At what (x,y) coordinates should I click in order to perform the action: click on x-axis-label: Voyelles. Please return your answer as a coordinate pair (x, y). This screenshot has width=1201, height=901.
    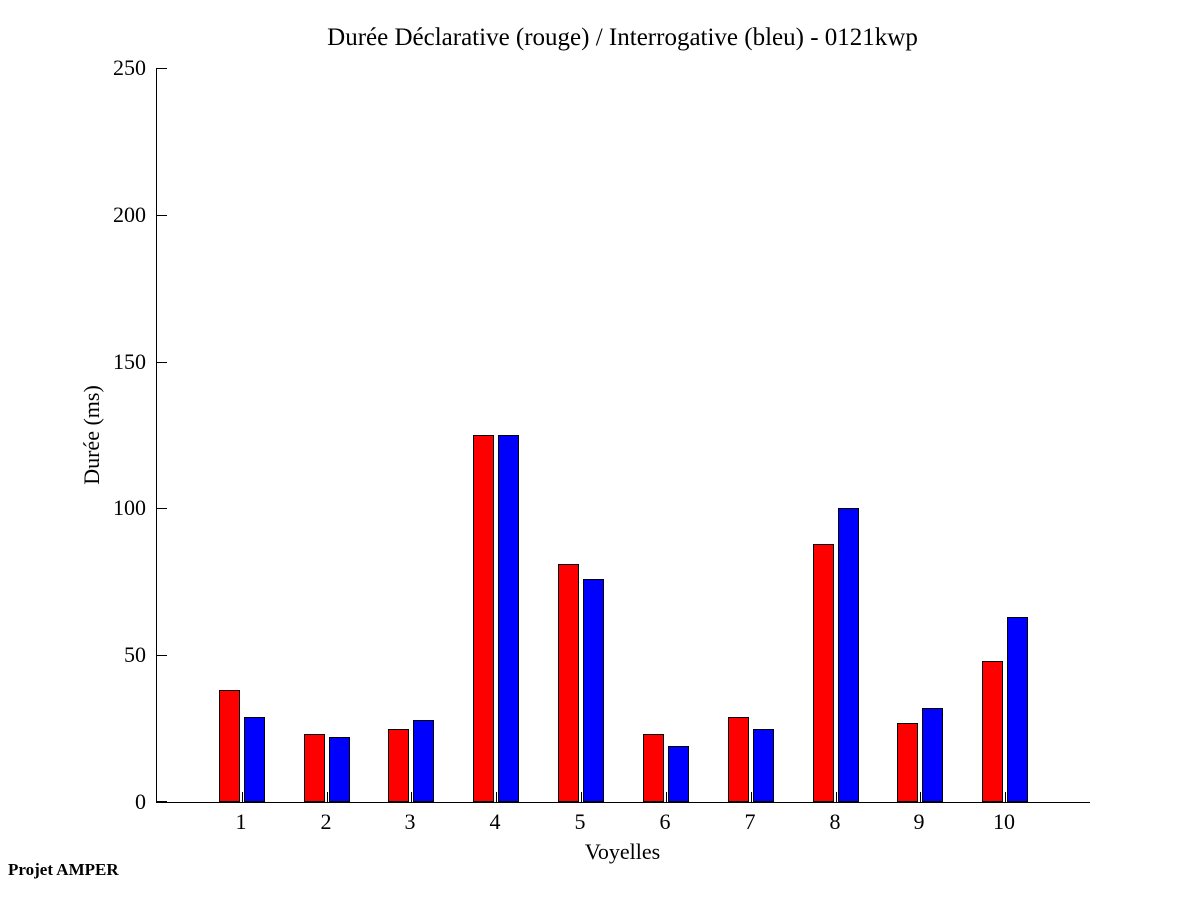
    Looking at the image, I should click on (622, 851).